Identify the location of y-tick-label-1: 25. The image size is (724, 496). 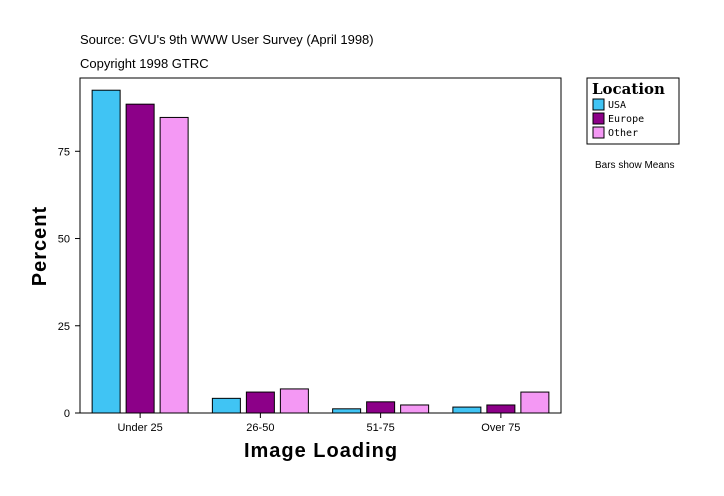
(64, 327).